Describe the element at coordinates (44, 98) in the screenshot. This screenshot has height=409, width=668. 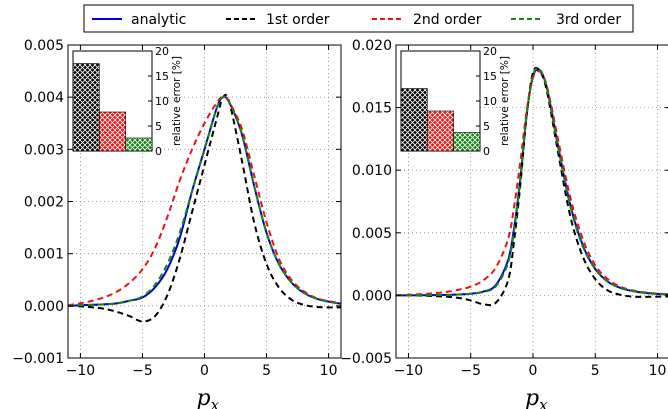
I see `y-tick-label: 0.004` at that location.